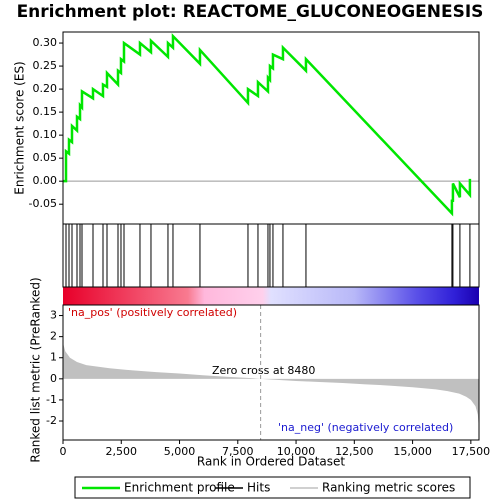 Image resolution: width=500 pixels, height=504 pixels. What do you see at coordinates (20, 127) in the screenshot?
I see `y-axis-label: Enrichment score (ES)` at bounding box center [20, 127].